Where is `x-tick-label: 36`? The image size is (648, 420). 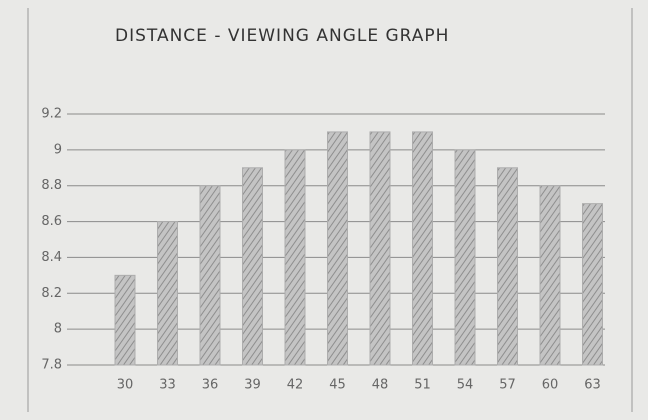
x-tick-label: 36 is located at coordinates (210, 385).